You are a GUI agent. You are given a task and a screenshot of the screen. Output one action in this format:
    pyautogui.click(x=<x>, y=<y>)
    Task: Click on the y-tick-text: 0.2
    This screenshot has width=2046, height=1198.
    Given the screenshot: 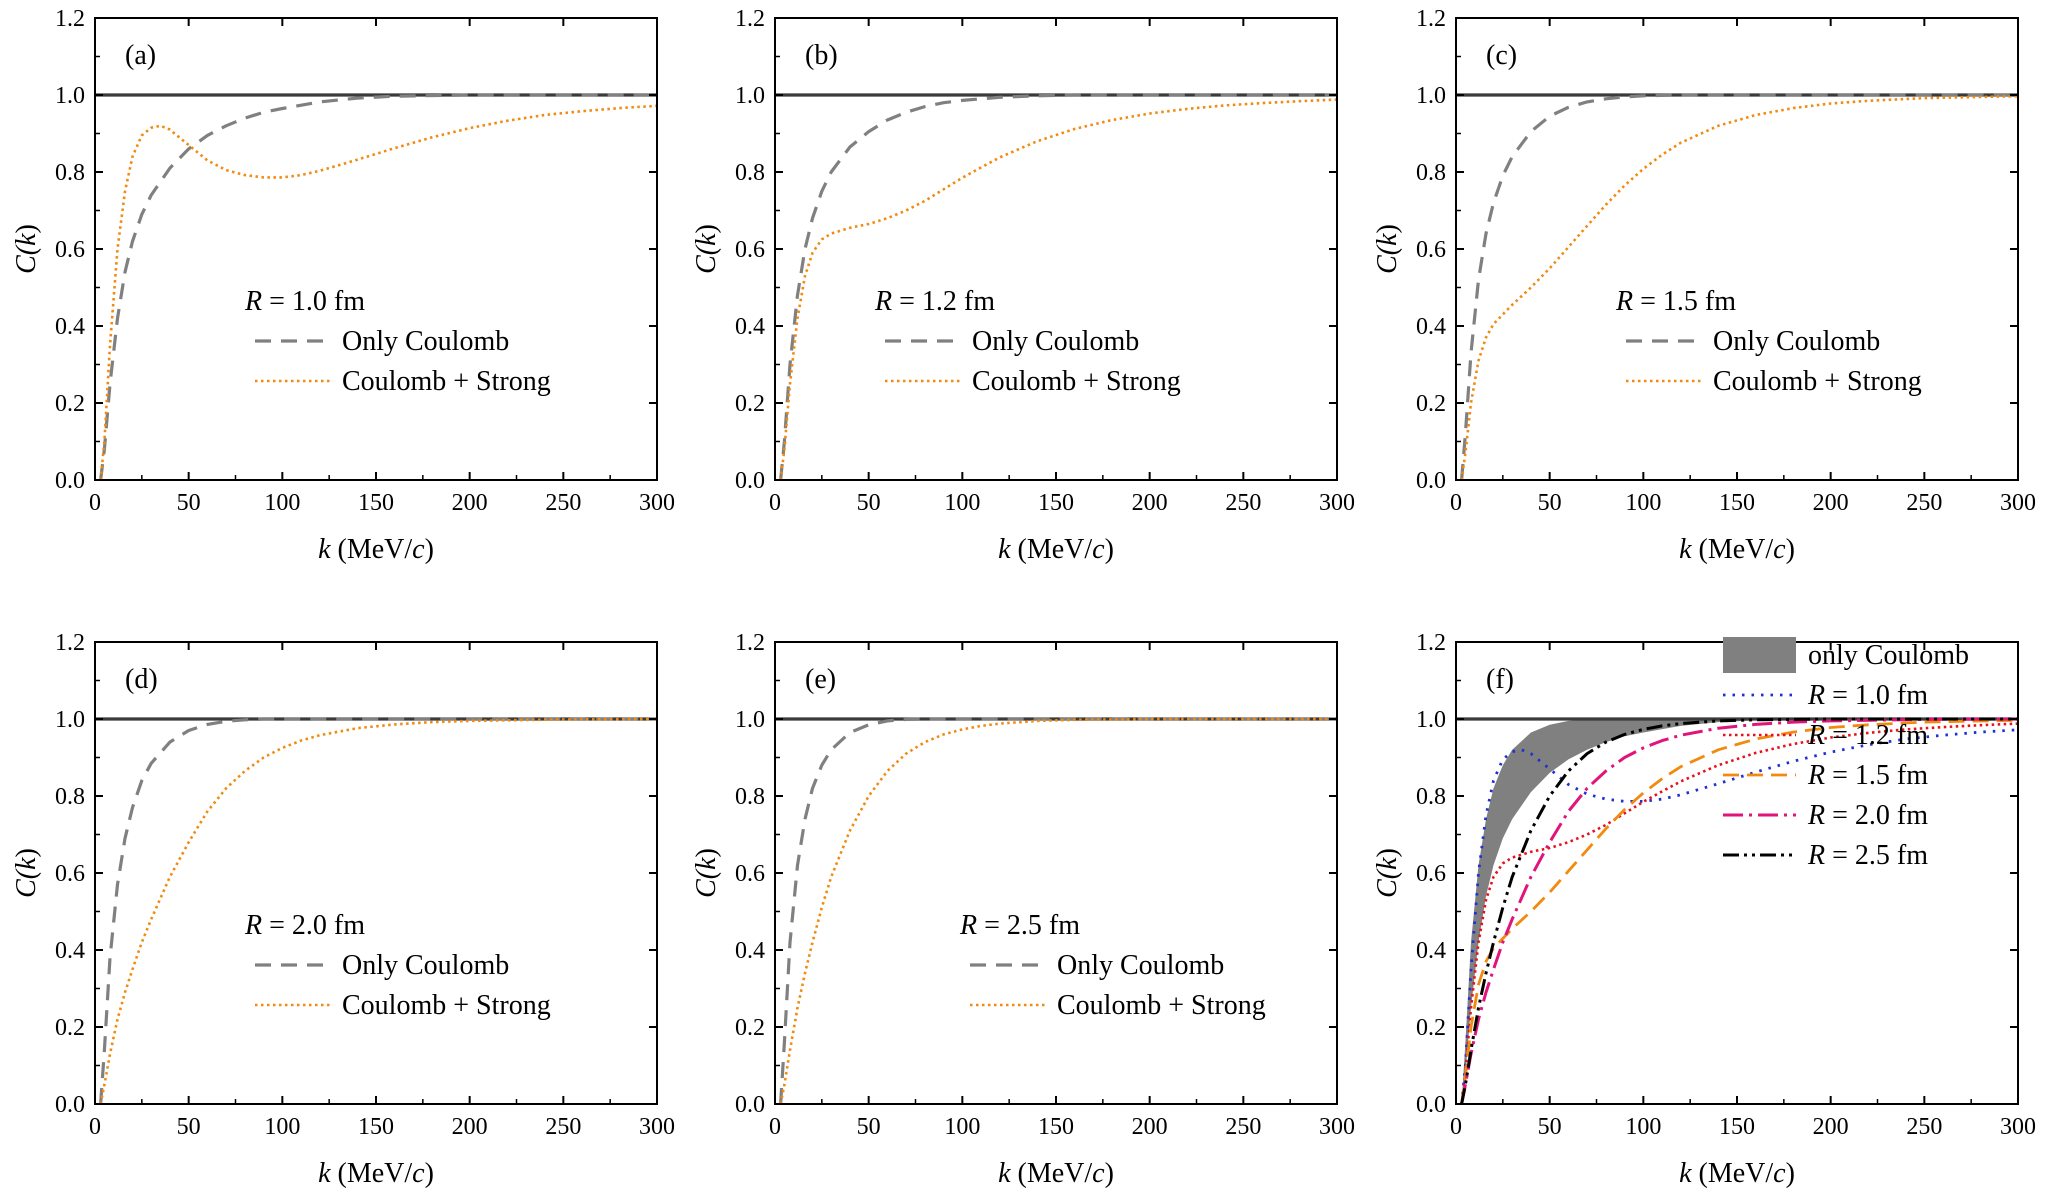 What is the action you would take?
    pyautogui.click(x=1431, y=1028)
    